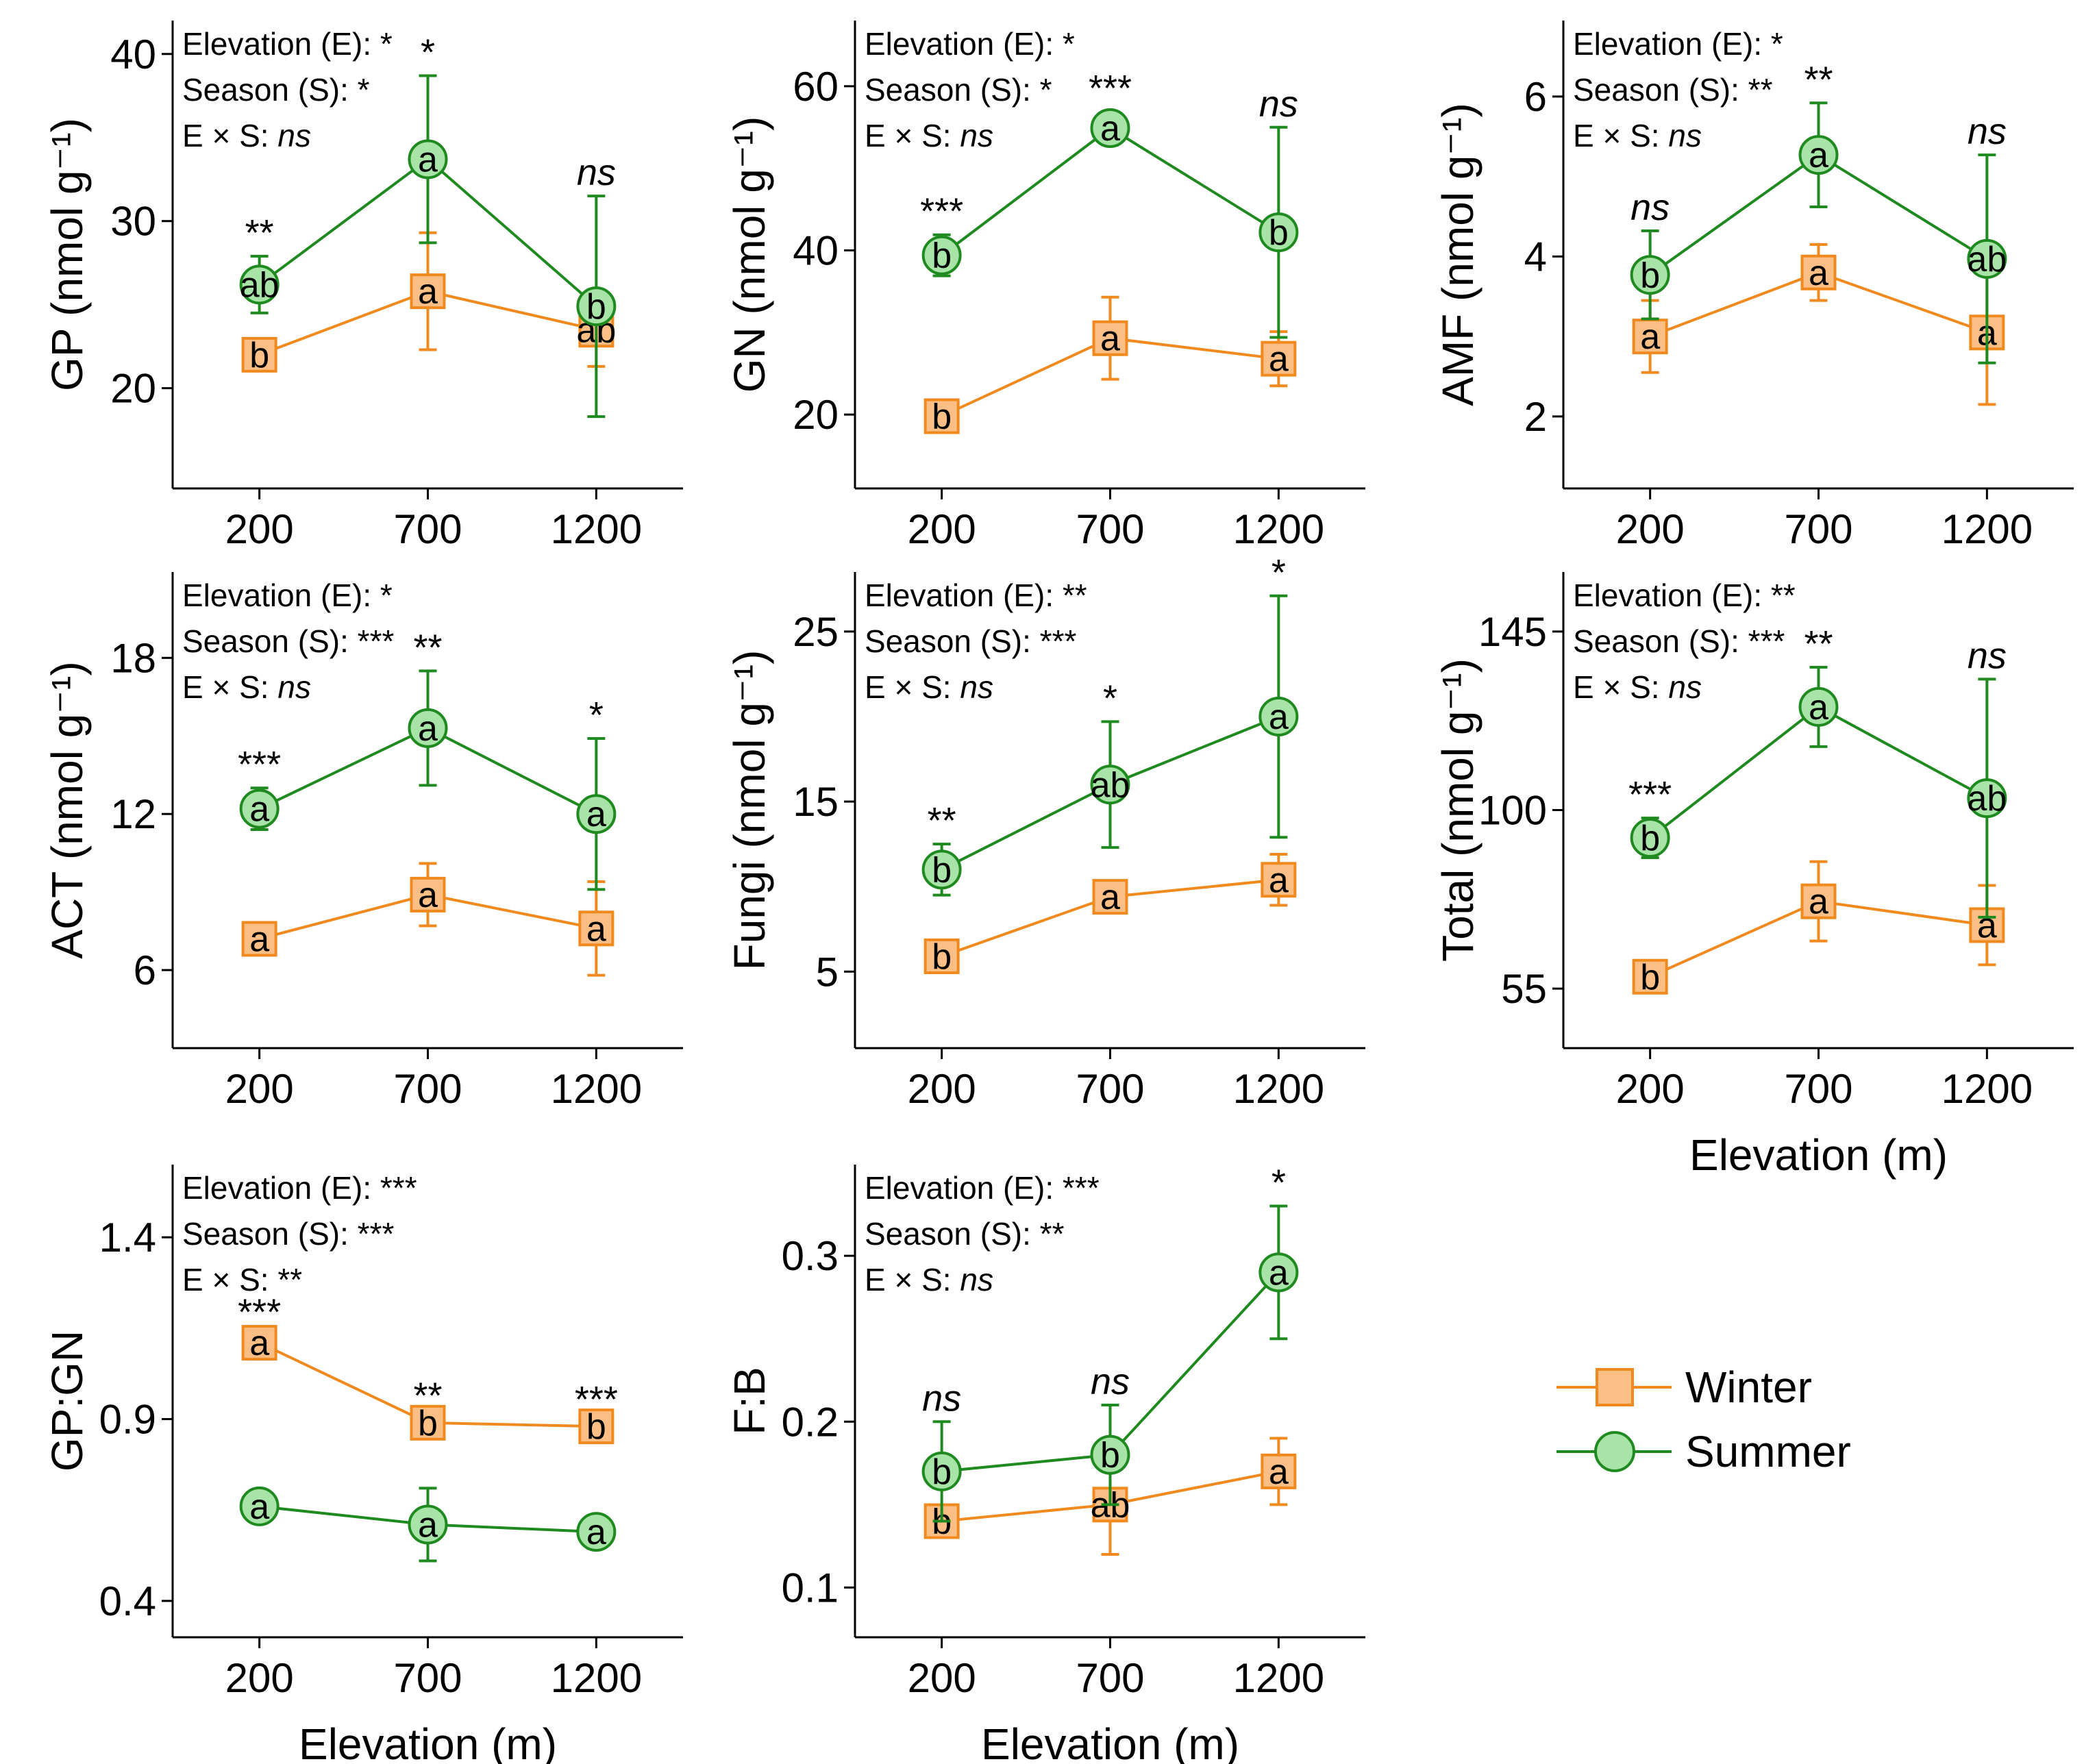 The height and width of the screenshot is (1764, 2084). Describe the element at coordinates (816, 87) in the screenshot. I see `y-tick-label: 60` at that location.